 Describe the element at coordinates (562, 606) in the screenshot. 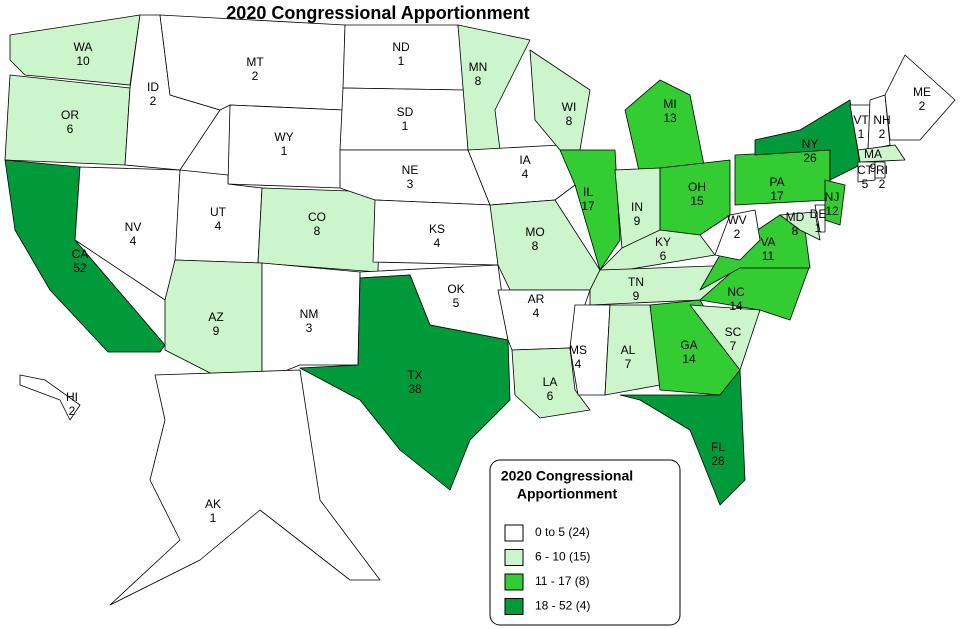

I see `legend-label: 18 - 52 (4)` at that location.